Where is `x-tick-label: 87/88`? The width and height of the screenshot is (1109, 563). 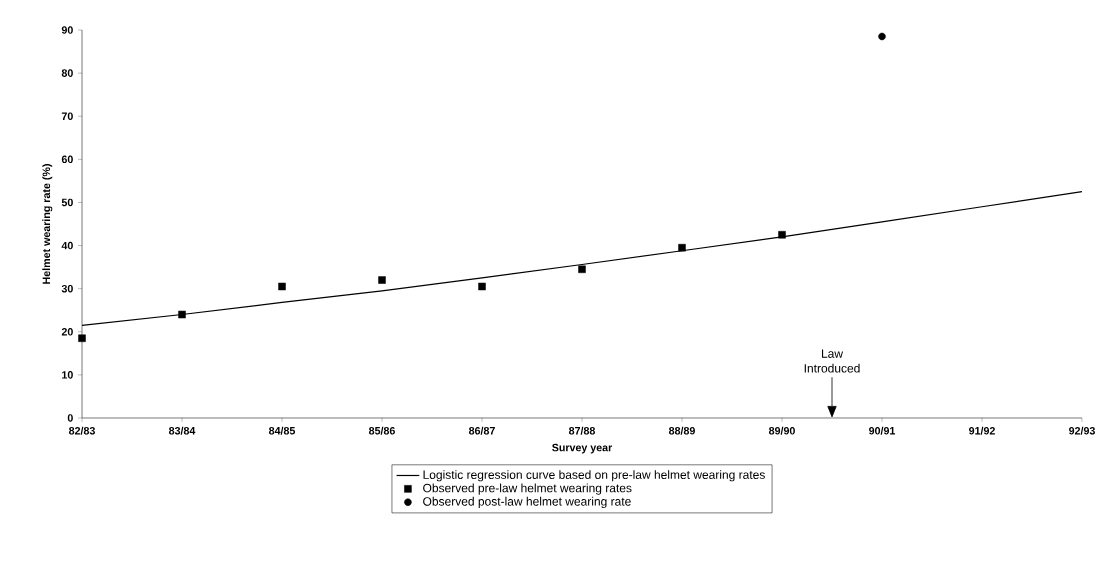
x-tick-label: 87/88 is located at coordinates (582, 430).